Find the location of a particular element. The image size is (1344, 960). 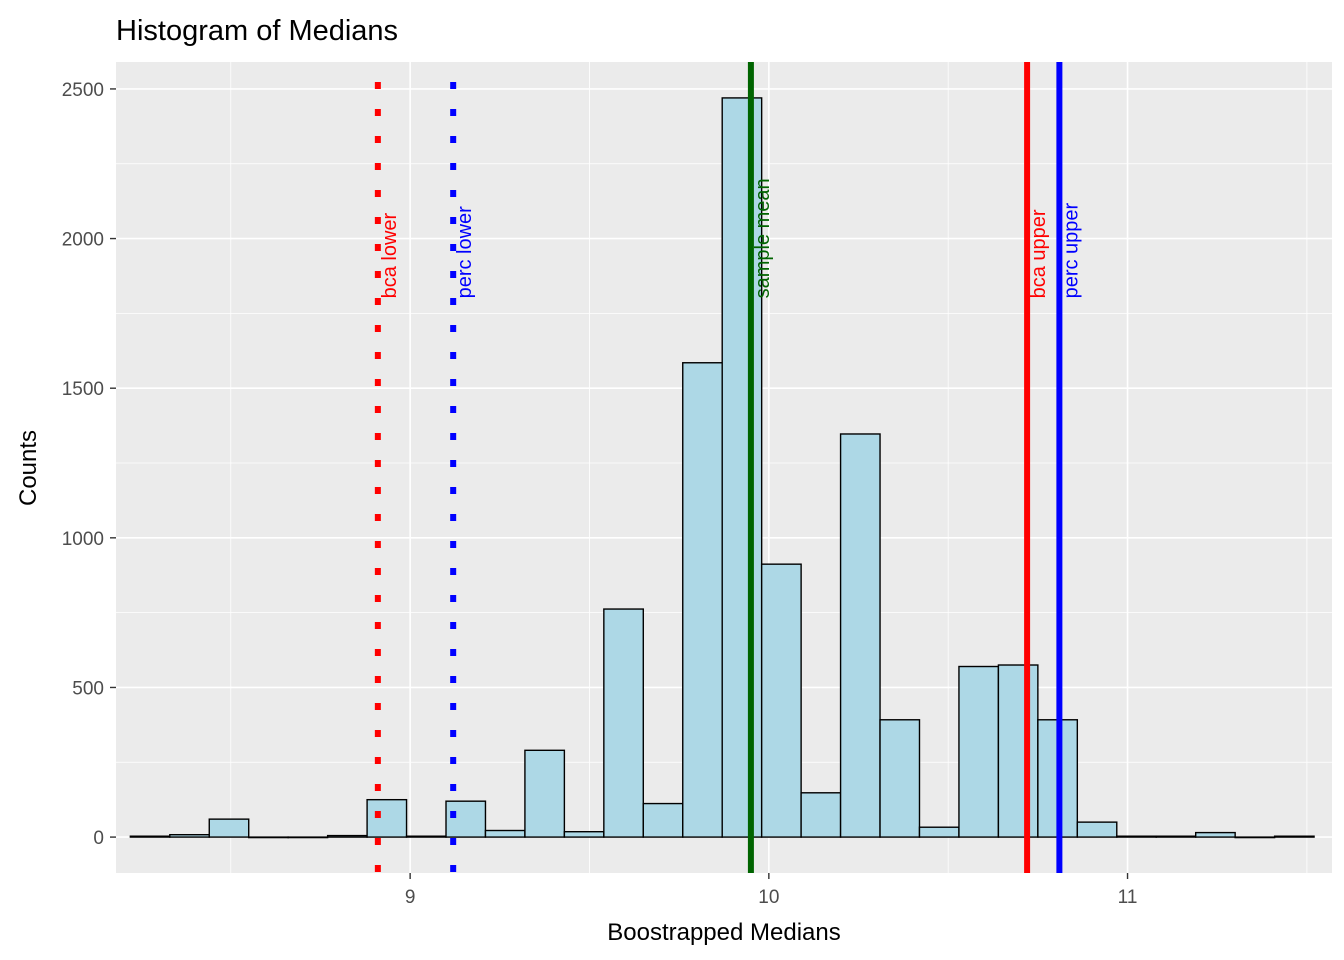

x-tick-label: 9 is located at coordinates (410, 897).